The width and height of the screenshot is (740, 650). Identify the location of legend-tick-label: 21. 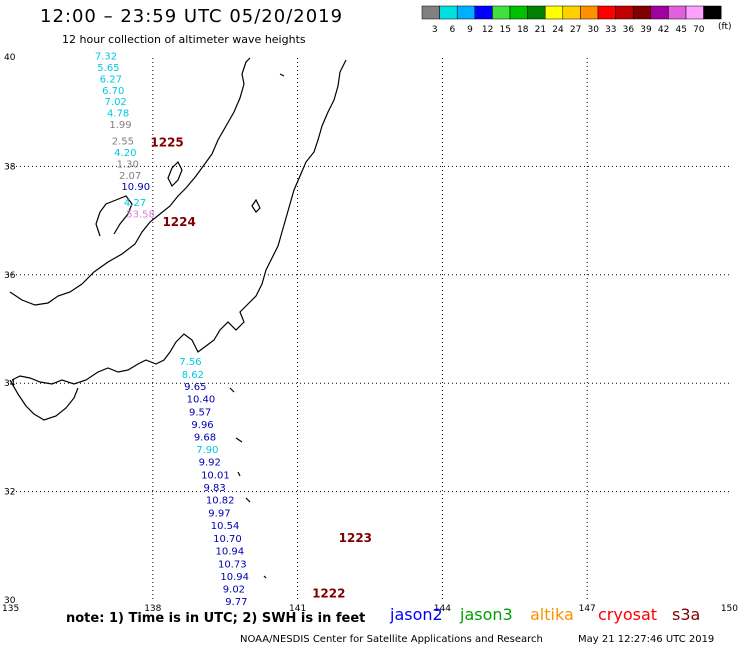
(540, 30).